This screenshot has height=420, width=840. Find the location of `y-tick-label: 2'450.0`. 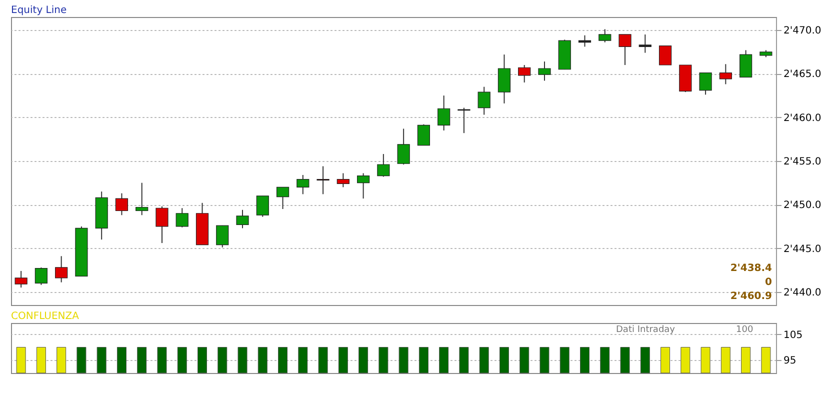

y-tick-label: 2'450.0 is located at coordinates (803, 206).